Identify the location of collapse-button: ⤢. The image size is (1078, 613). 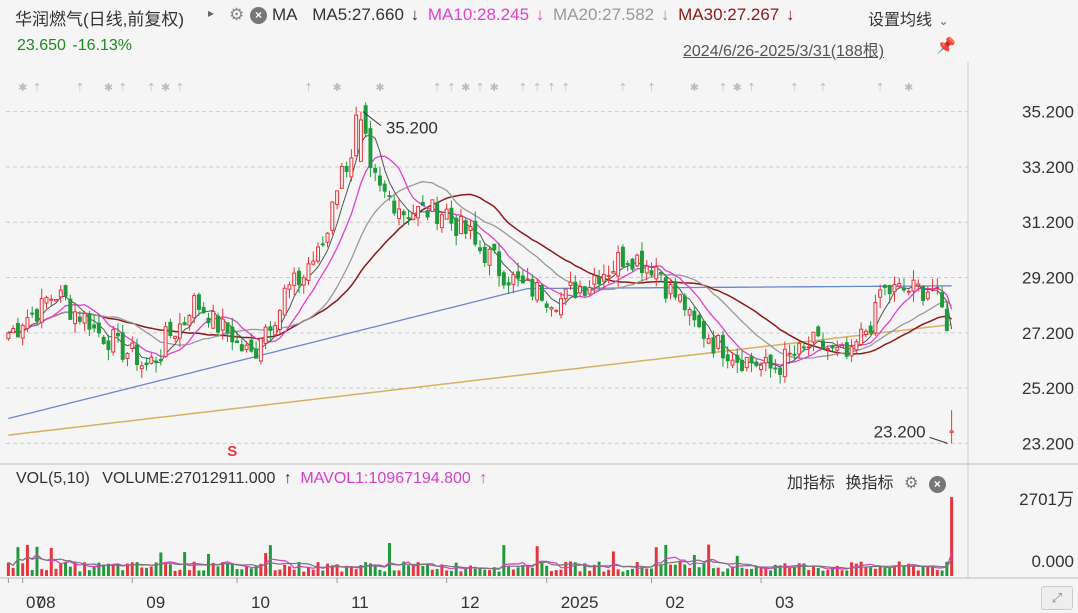
(1057, 598).